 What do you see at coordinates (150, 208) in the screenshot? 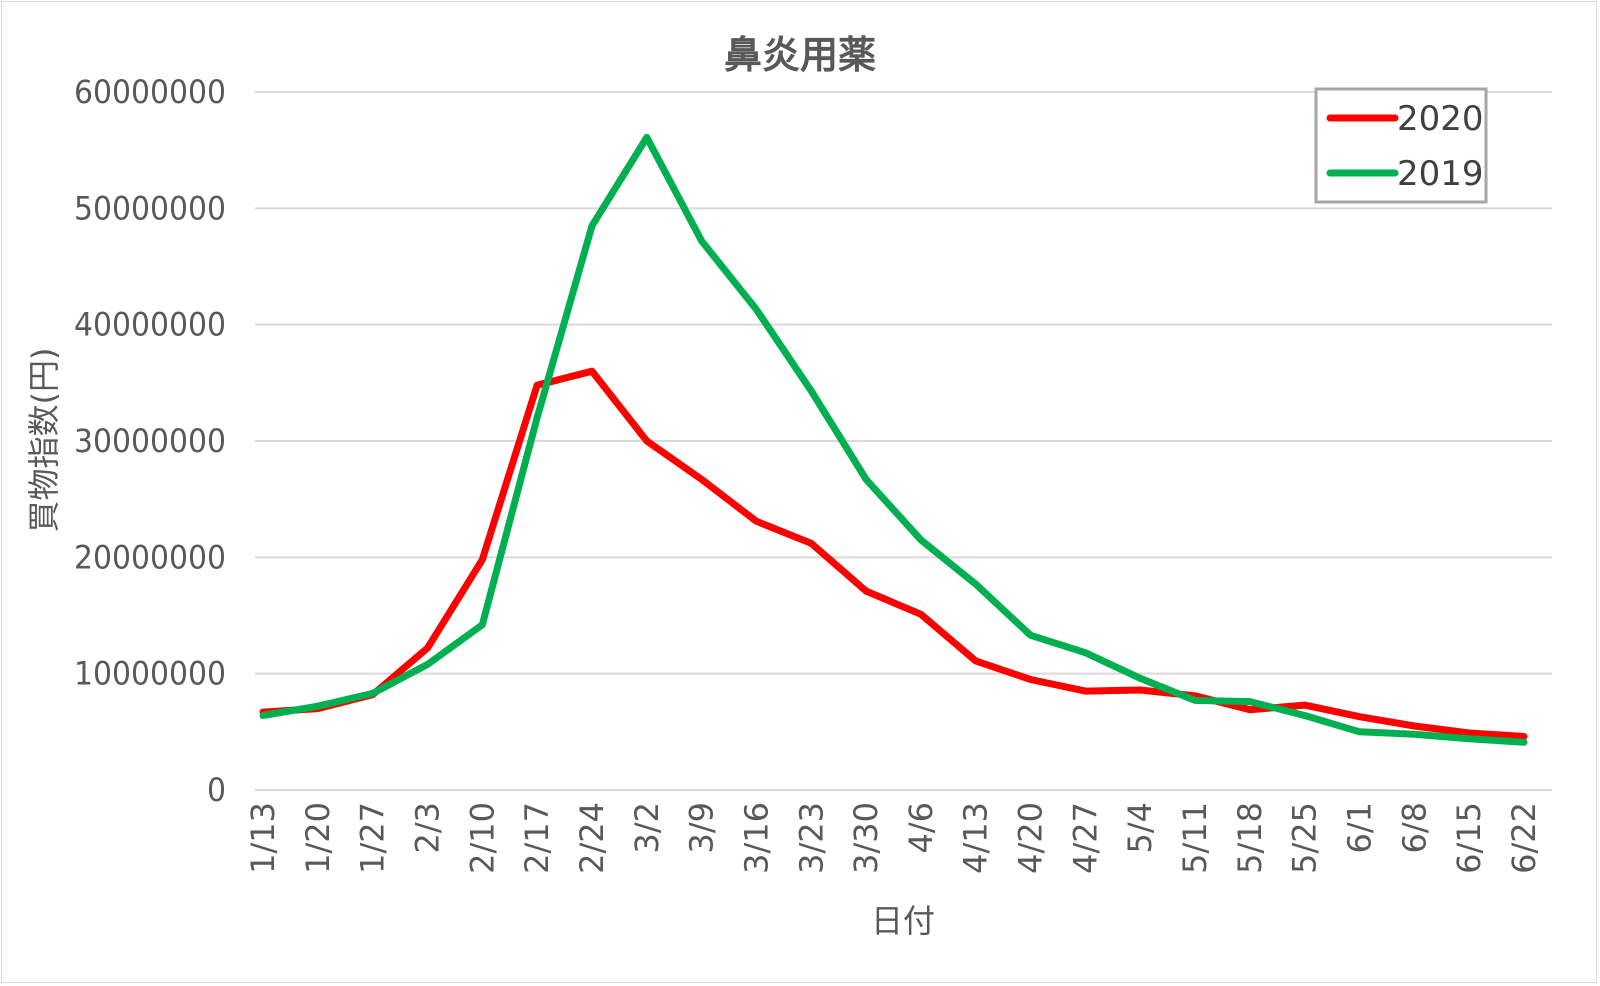
I see `y-tick-label: 50000000` at bounding box center [150, 208].